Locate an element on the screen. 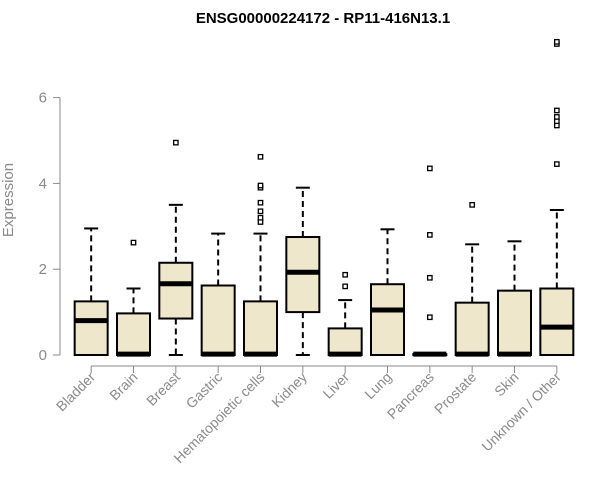 Image resolution: width=600 pixels, height=500 pixels. x-tick-label: Liver is located at coordinates (336, 385).